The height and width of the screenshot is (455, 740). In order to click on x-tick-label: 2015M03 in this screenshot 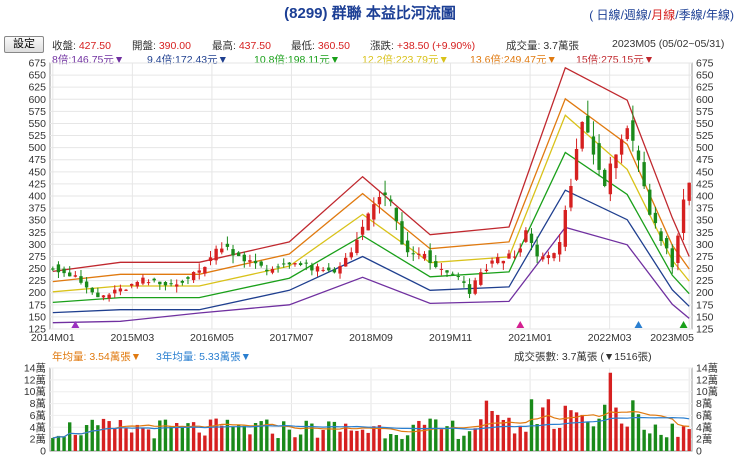, I will do `click(132, 338)`.